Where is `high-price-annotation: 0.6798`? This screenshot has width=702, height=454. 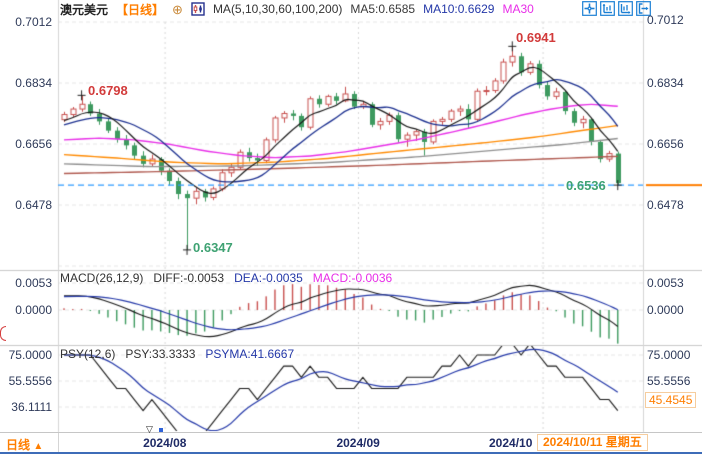 high-price-annotation: 0.6798 is located at coordinates (108, 90).